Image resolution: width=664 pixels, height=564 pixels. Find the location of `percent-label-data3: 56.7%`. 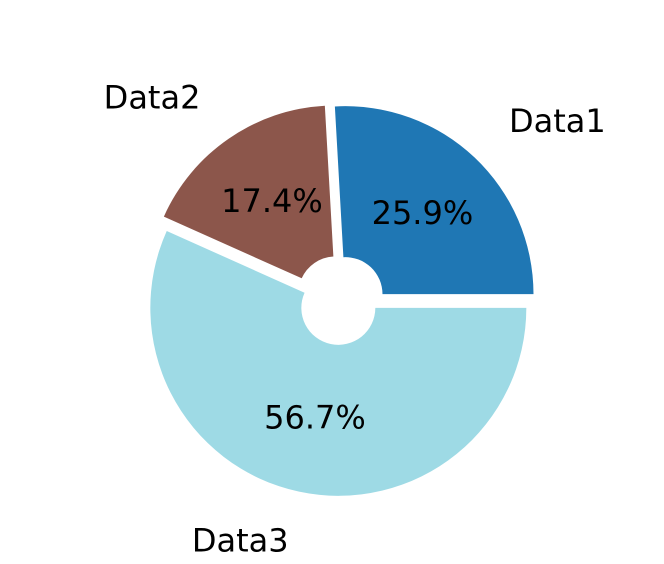

percent-label-data3: 56.7% is located at coordinates (315, 417).